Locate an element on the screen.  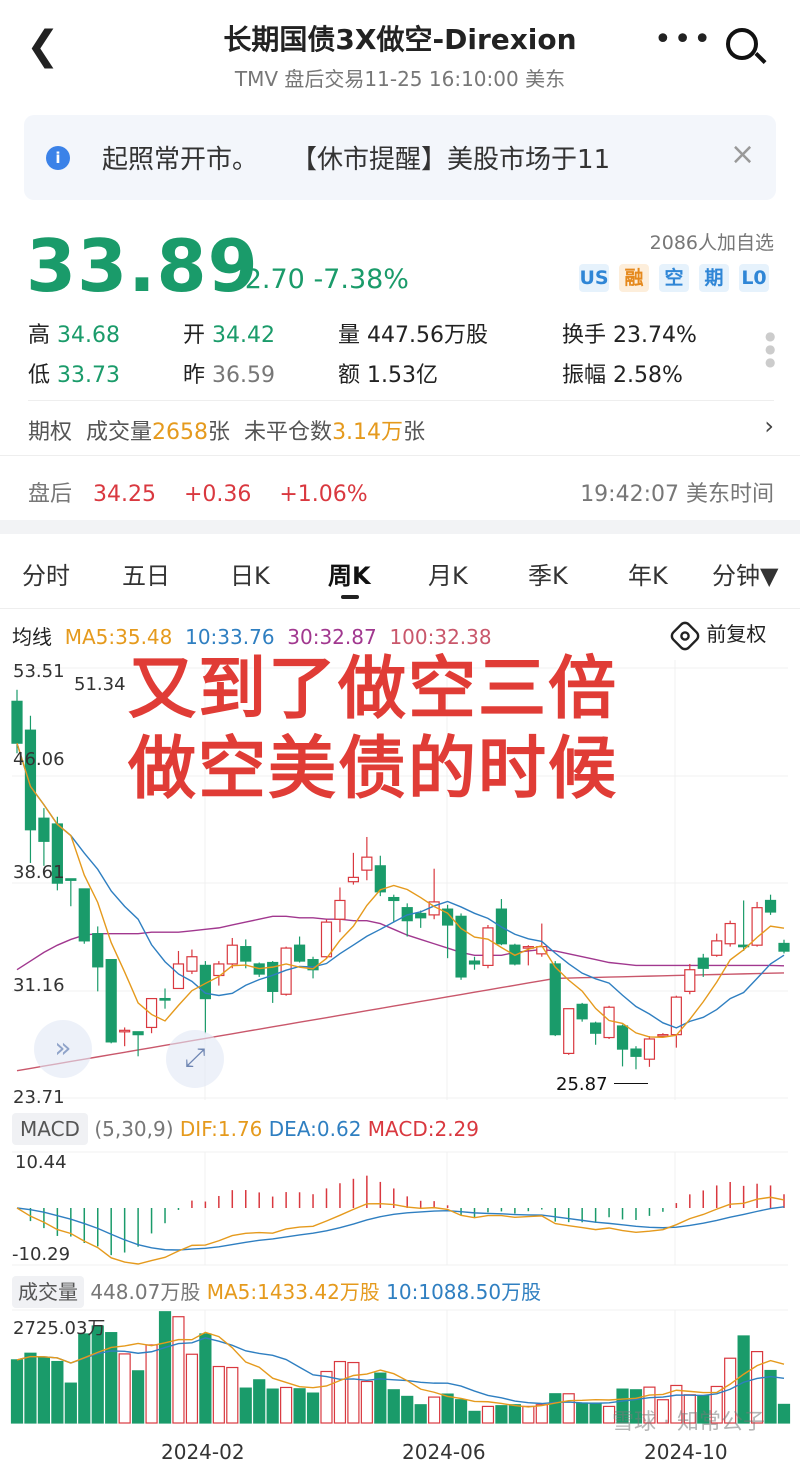
notice-banner: i 起照常开市。 【休市提醒】美股市场于11 × is located at coordinates (400, 157).